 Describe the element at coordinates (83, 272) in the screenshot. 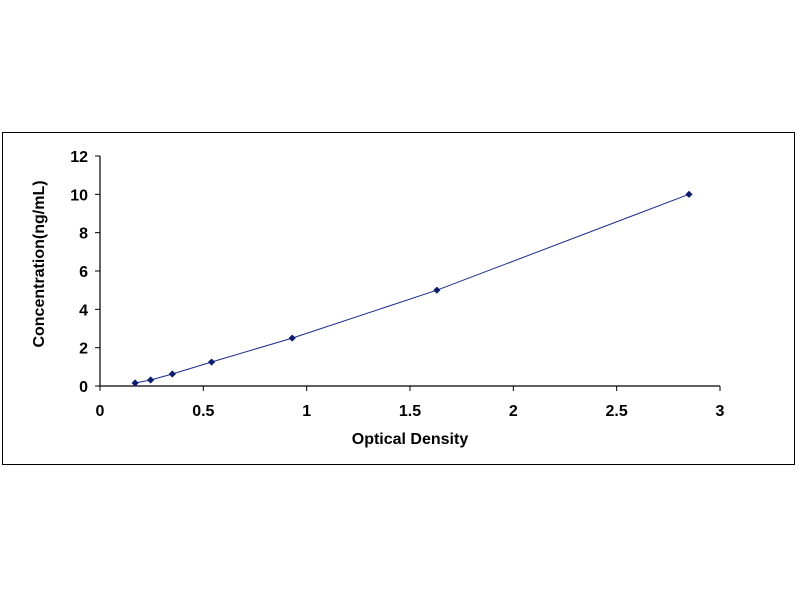

I see `y-tick-label: 6` at that location.